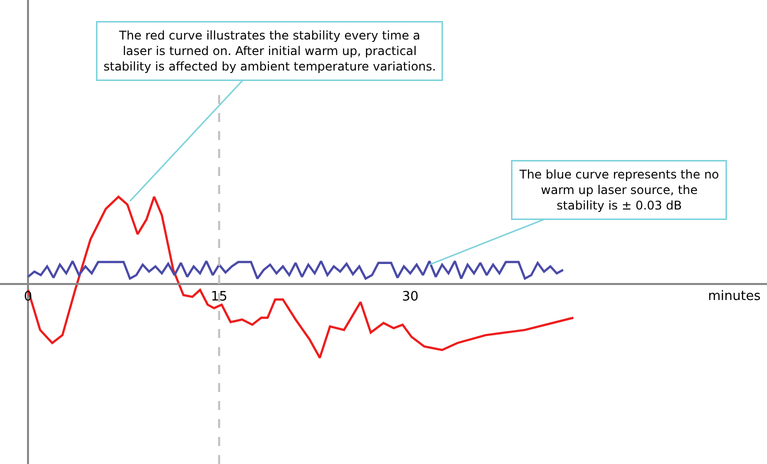  What do you see at coordinates (219, 296) in the screenshot?
I see `x-tick-label: 15` at bounding box center [219, 296].